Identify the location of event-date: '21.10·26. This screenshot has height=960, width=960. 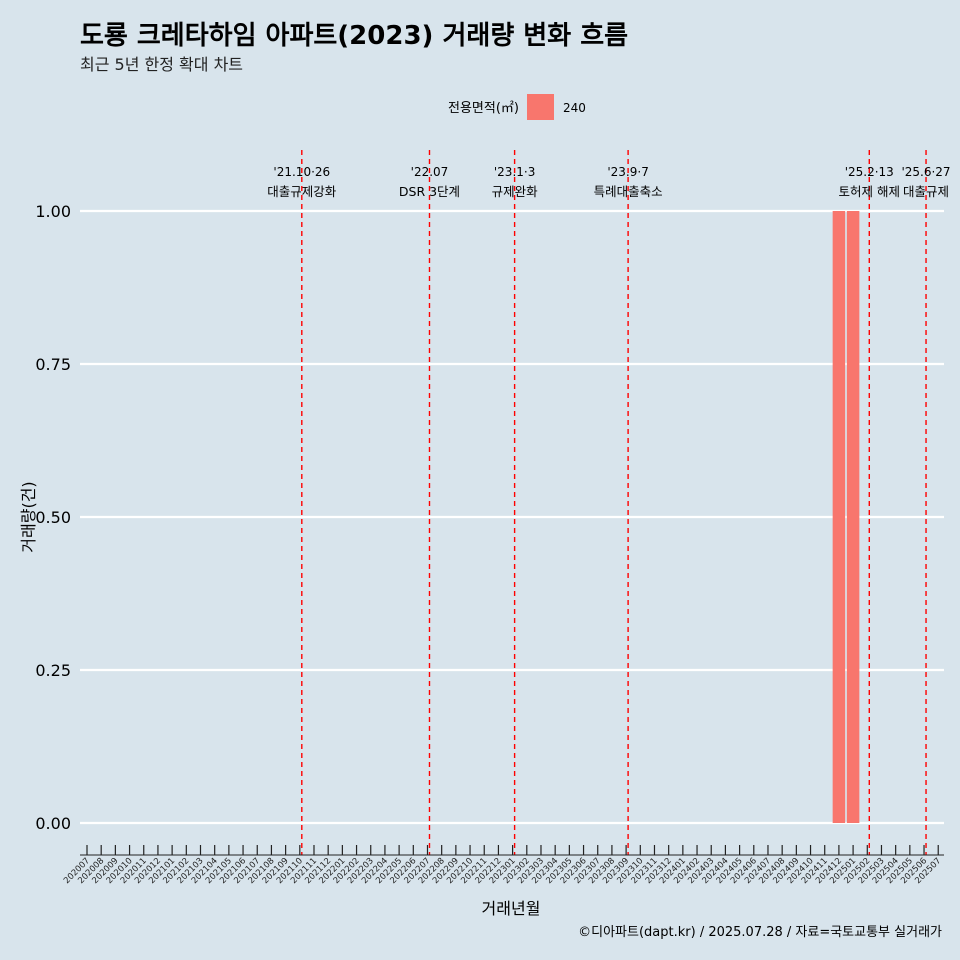
(301, 172).